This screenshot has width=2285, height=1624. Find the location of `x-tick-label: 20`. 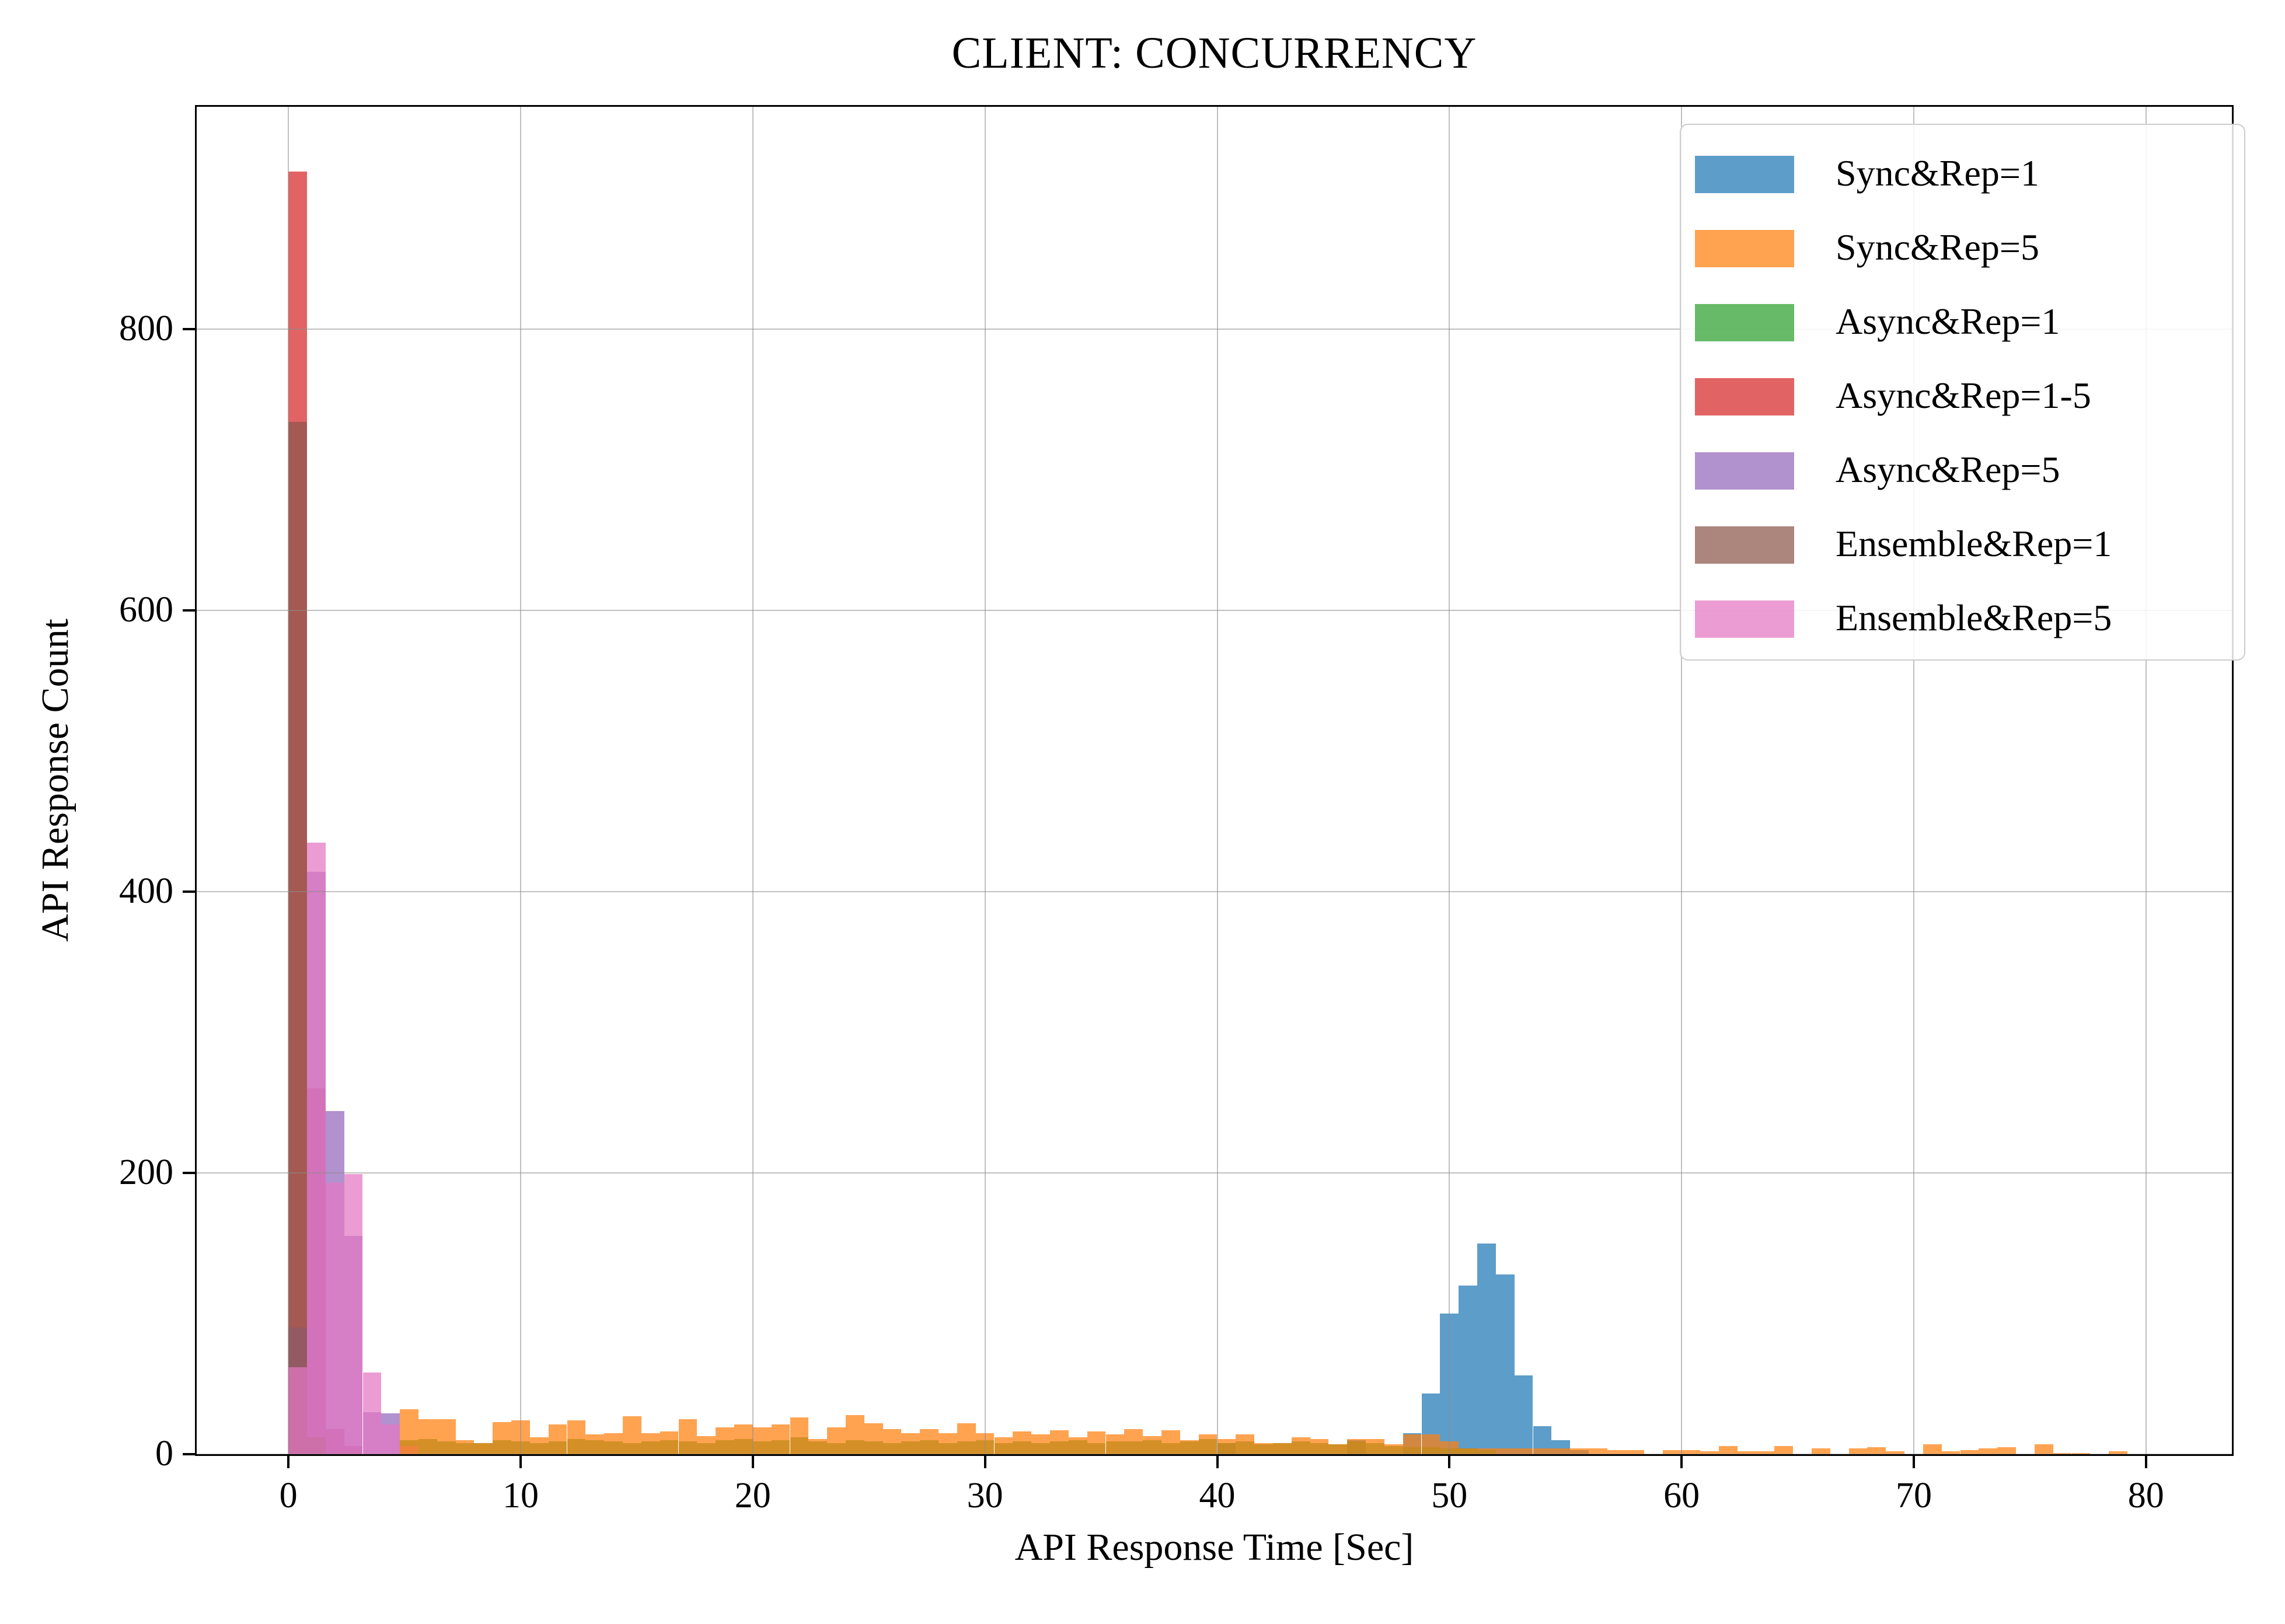

x-tick-label: 20 is located at coordinates (752, 1495).